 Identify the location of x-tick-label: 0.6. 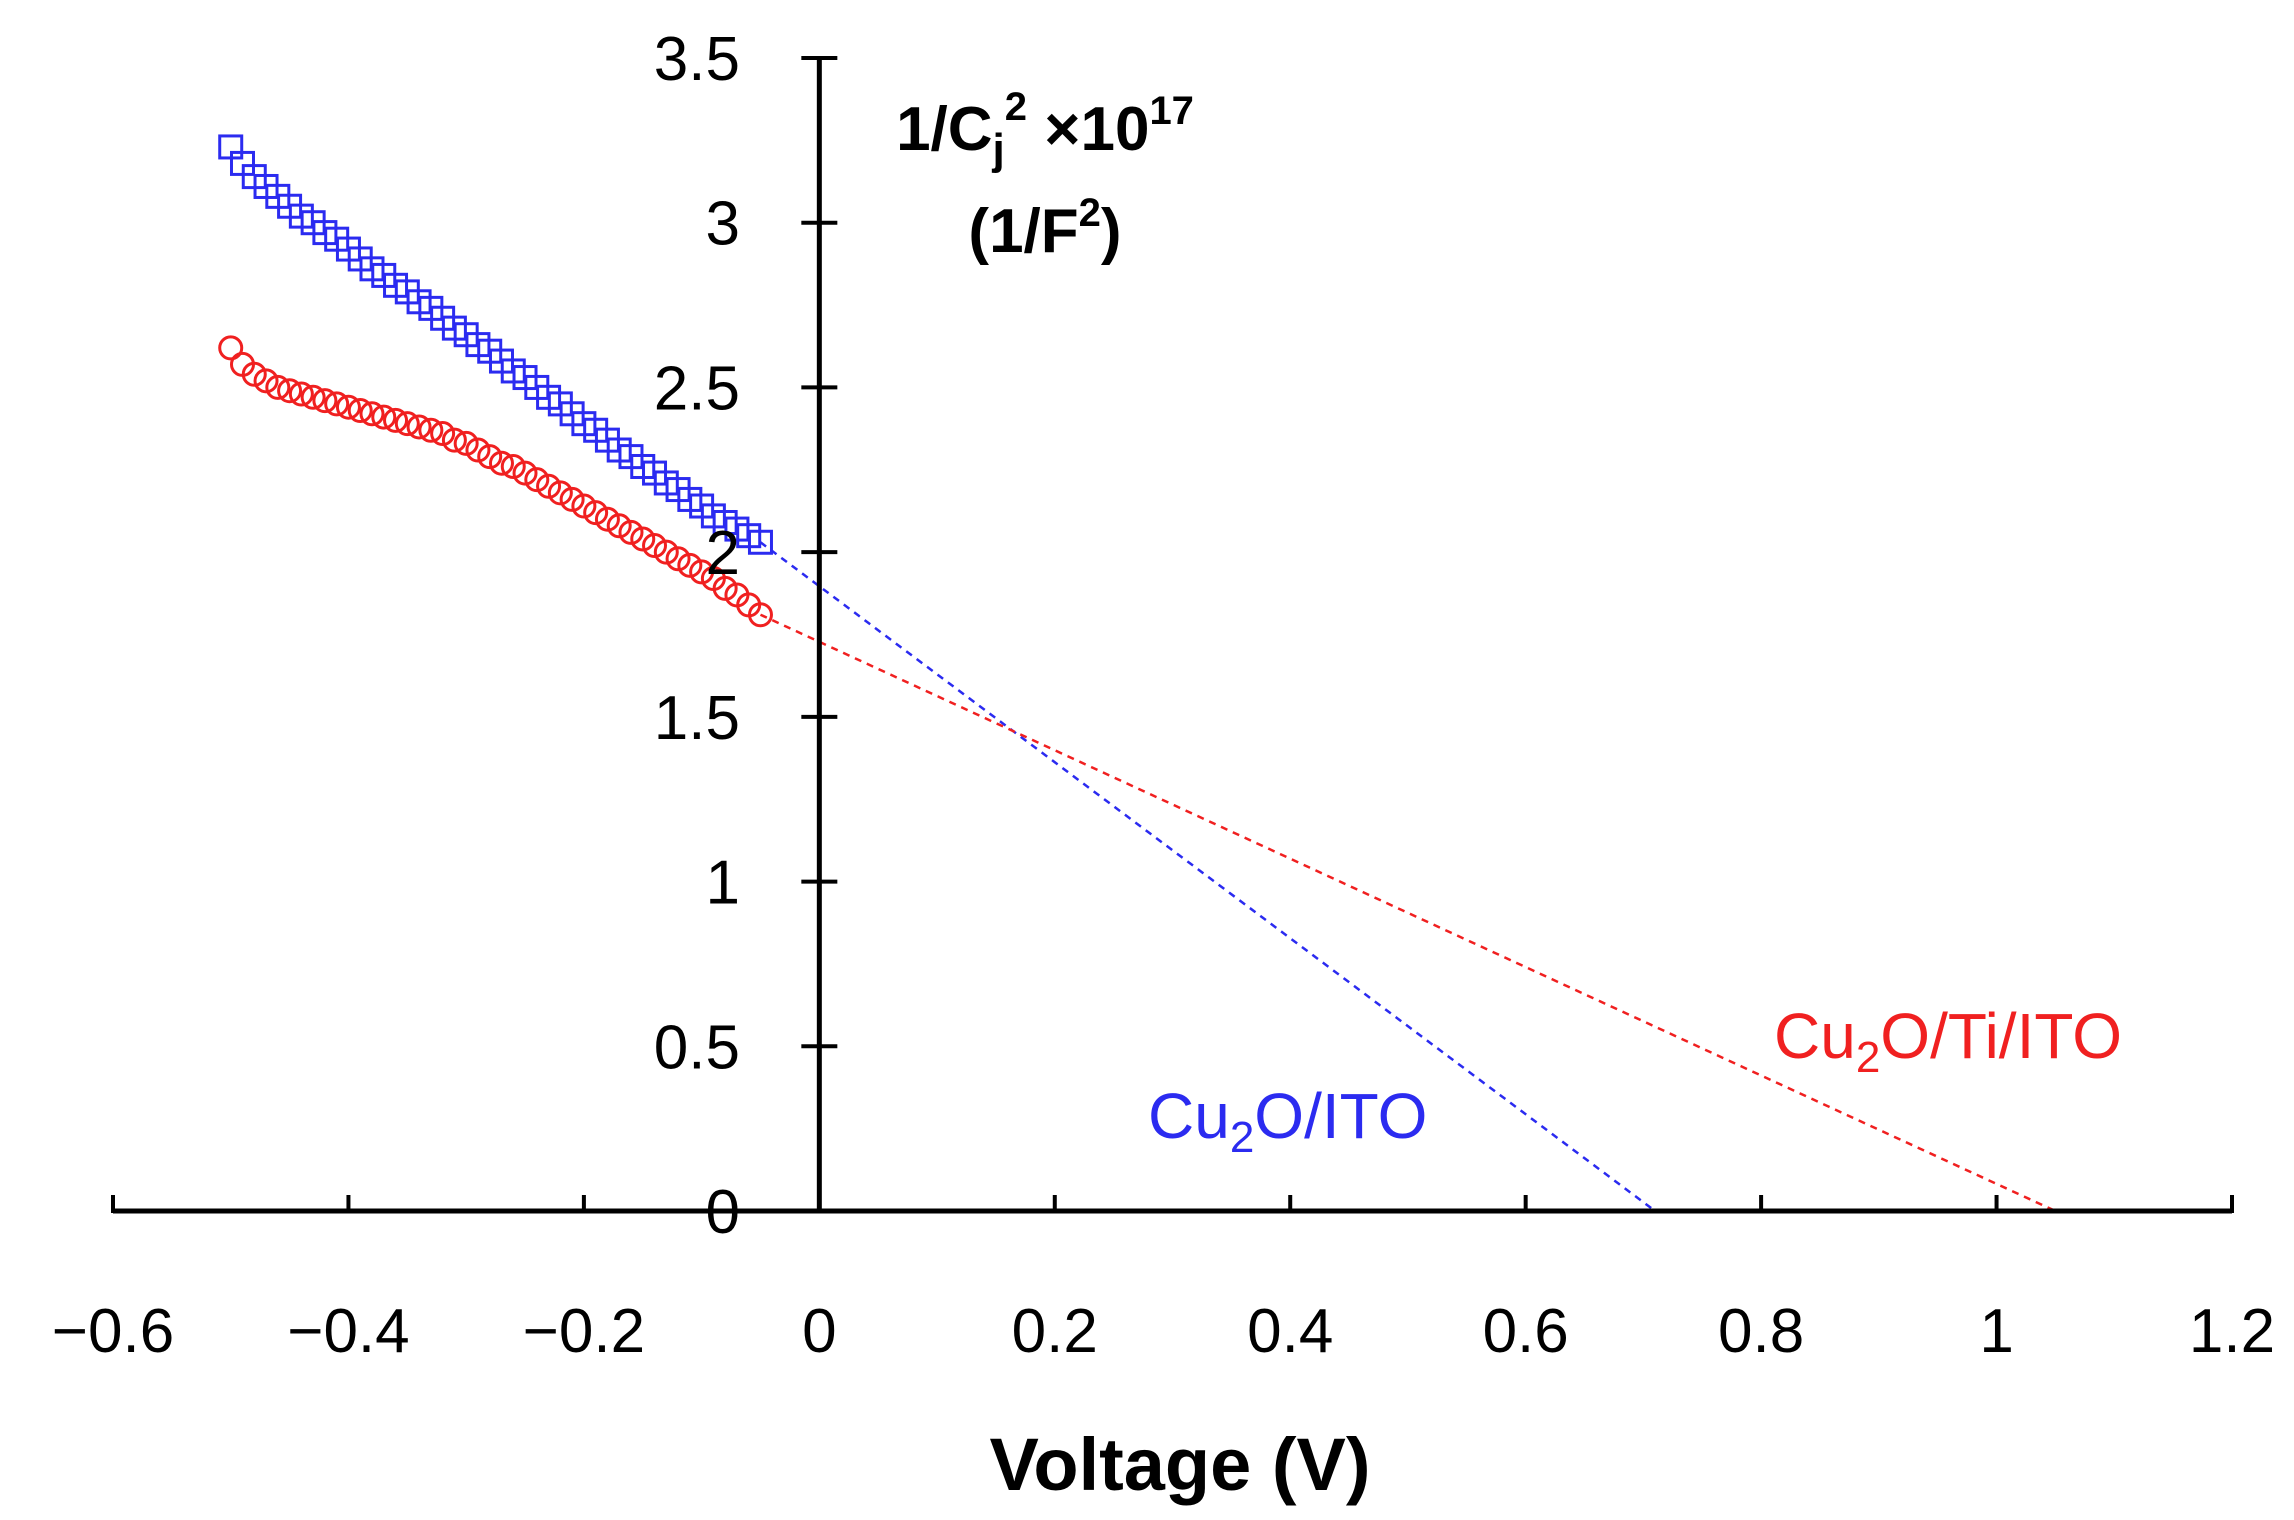
(1526, 1331).